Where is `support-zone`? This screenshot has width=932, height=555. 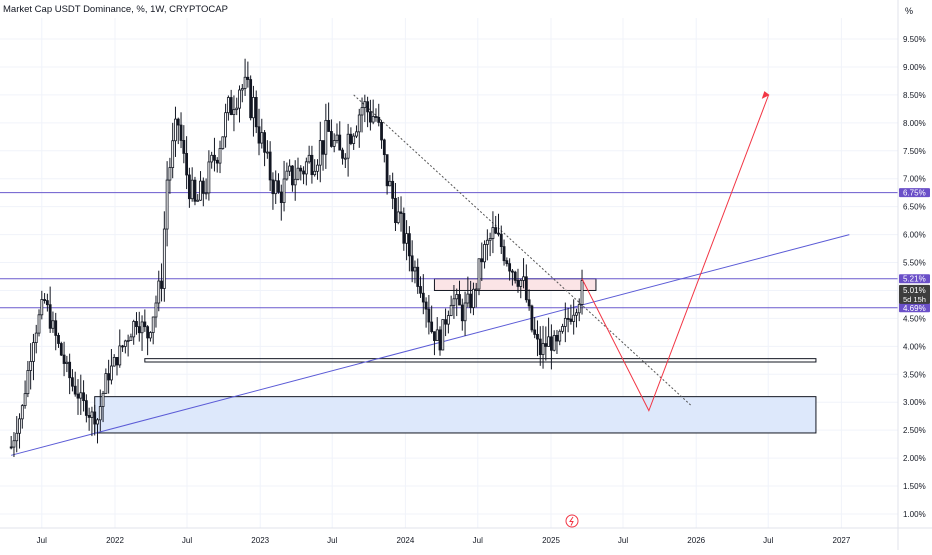
support-zone is located at coordinates (455, 415).